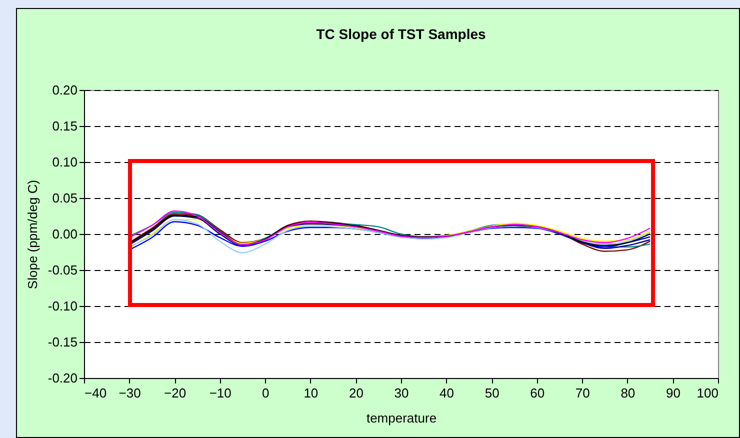  What do you see at coordinates (63, 270) in the screenshot?
I see `y-tick-label: -0.05` at bounding box center [63, 270].